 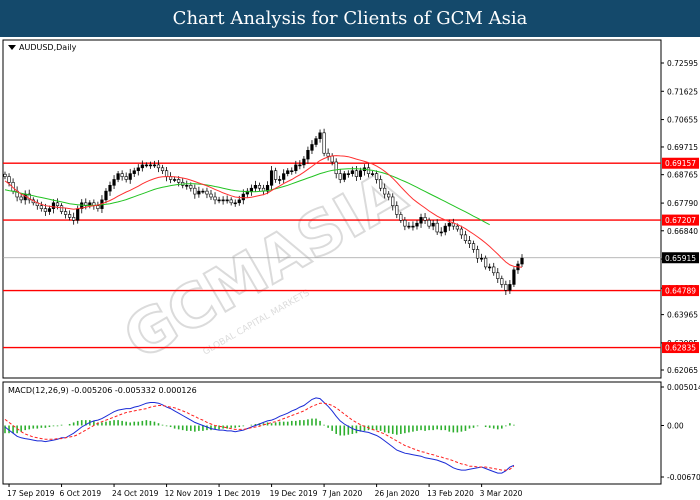 I want to click on x-tick-label: 19 Dec 2019, so click(x=294, y=493).